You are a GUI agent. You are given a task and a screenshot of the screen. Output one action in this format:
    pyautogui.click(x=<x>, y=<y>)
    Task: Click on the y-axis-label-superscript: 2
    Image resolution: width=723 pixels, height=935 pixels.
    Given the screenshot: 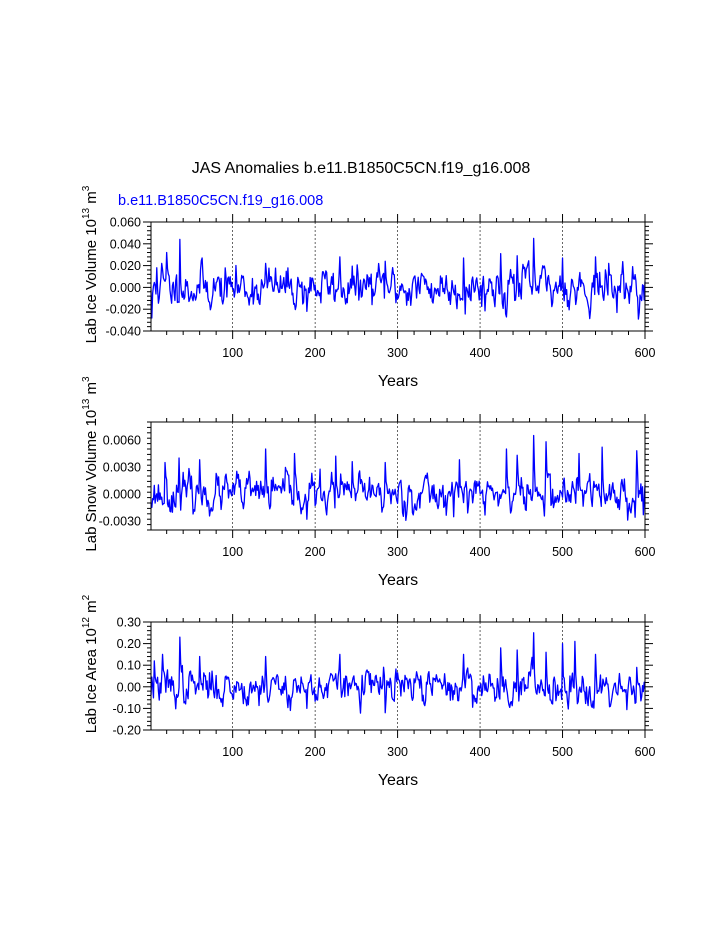 What is the action you would take?
    pyautogui.click(x=86, y=597)
    